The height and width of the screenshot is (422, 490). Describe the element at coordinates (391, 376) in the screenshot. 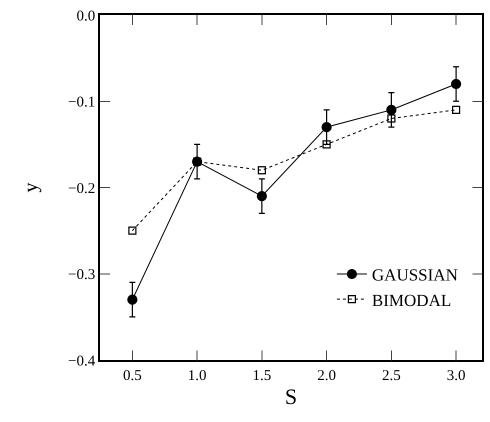

I see `x-tick-label: 2.5` at that location.